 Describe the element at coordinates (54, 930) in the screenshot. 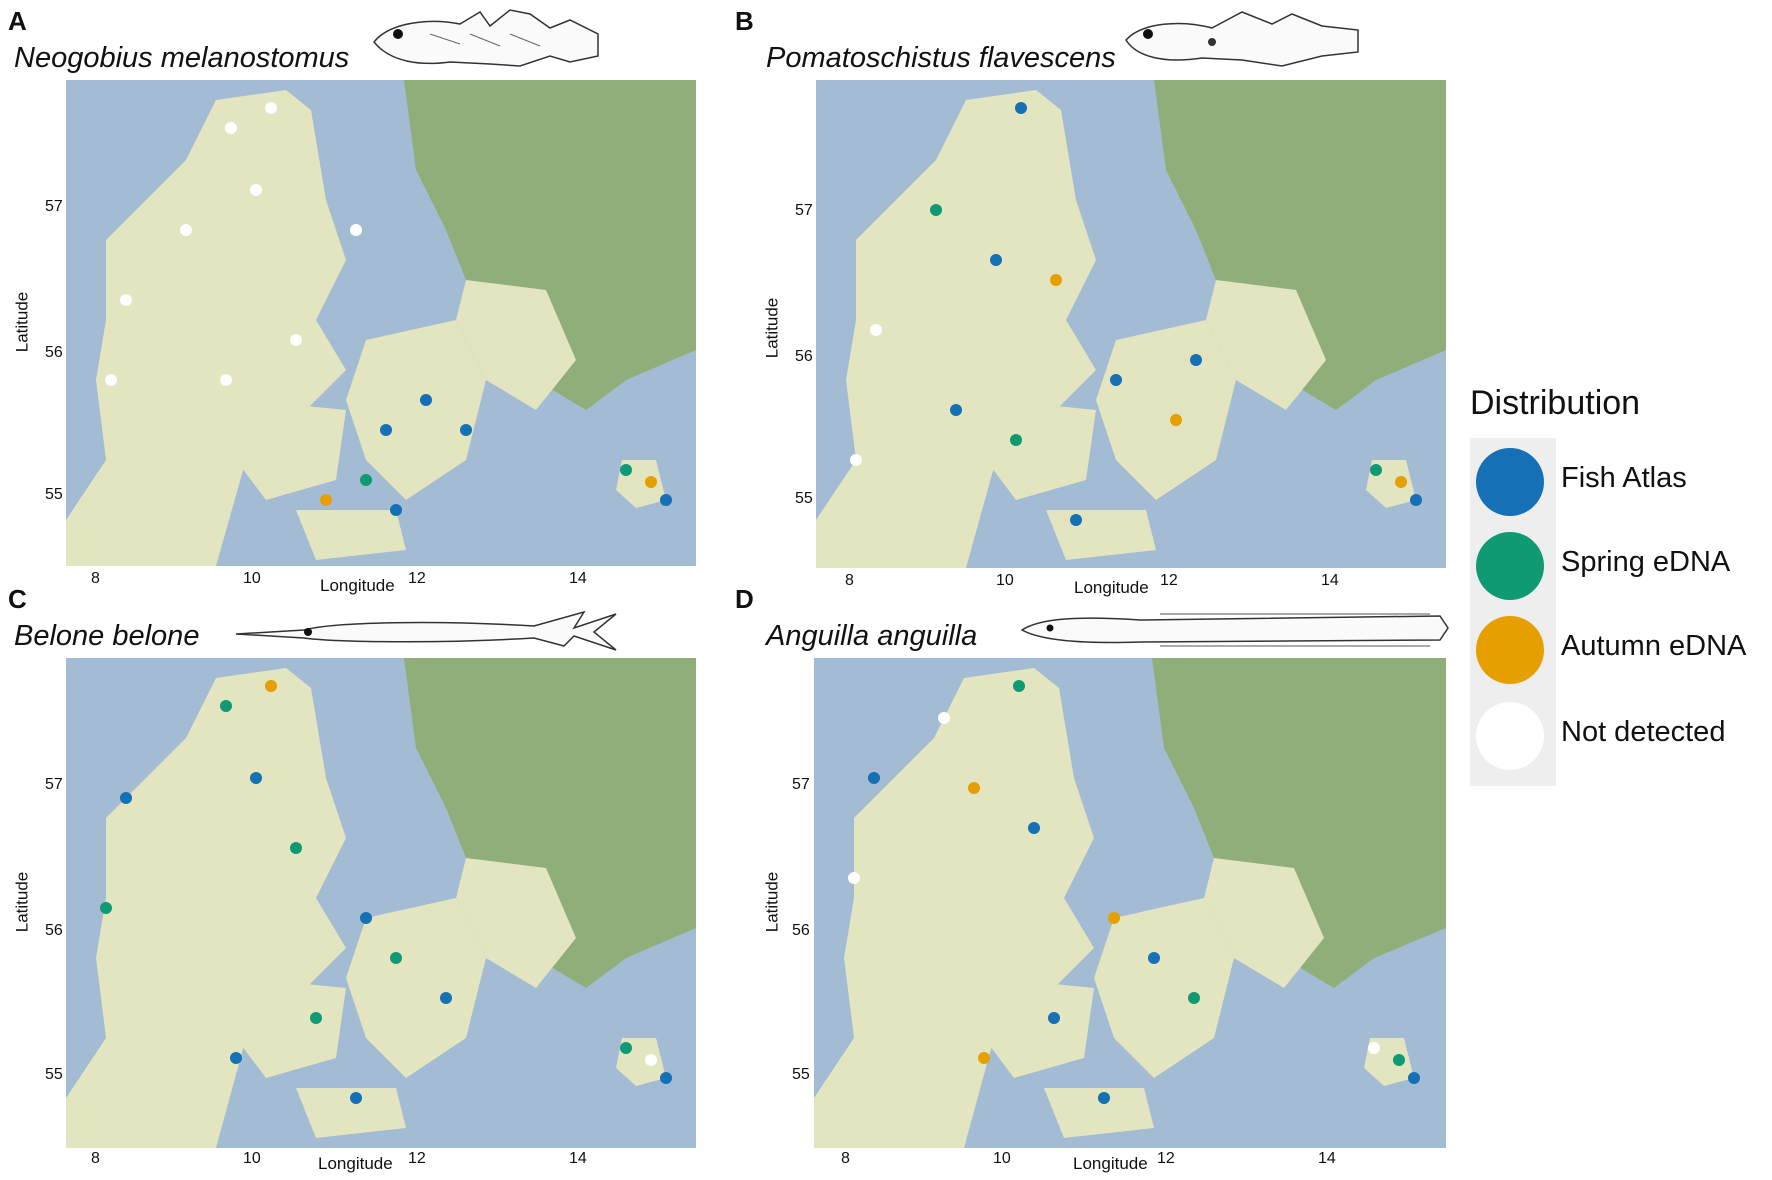

I see `panel-c-ytick-56: 56` at that location.